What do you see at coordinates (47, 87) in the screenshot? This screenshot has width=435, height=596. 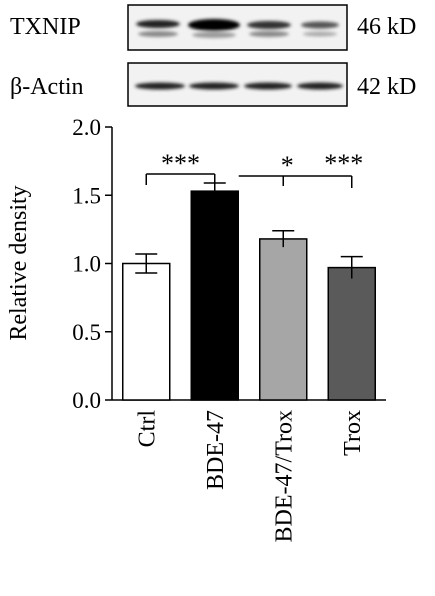 I see `blot-label: β-Actin` at bounding box center [47, 87].